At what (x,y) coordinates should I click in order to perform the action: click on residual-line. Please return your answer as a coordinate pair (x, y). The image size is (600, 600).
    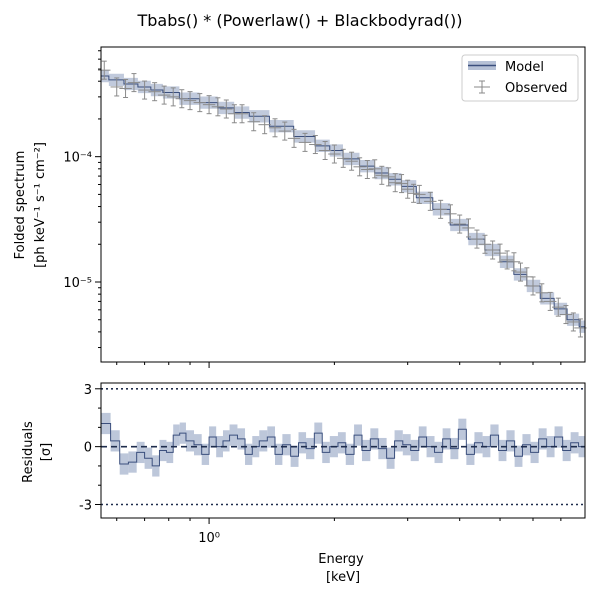
    Looking at the image, I should click on (343, 445).